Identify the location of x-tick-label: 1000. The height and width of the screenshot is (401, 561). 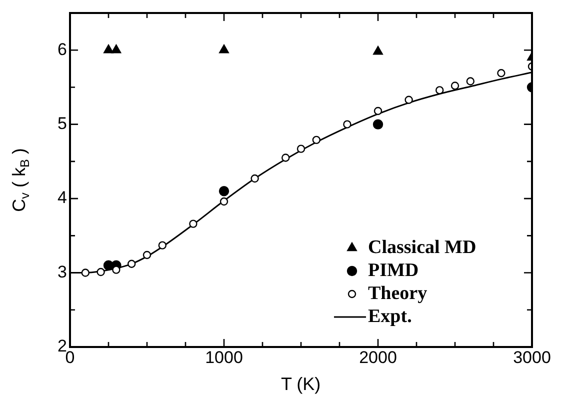
(224, 358).